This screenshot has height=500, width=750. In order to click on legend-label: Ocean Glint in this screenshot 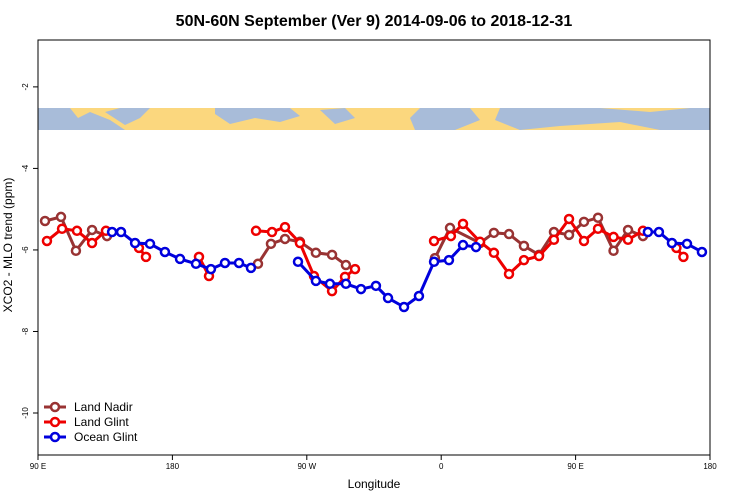, I will do `click(106, 437)`.